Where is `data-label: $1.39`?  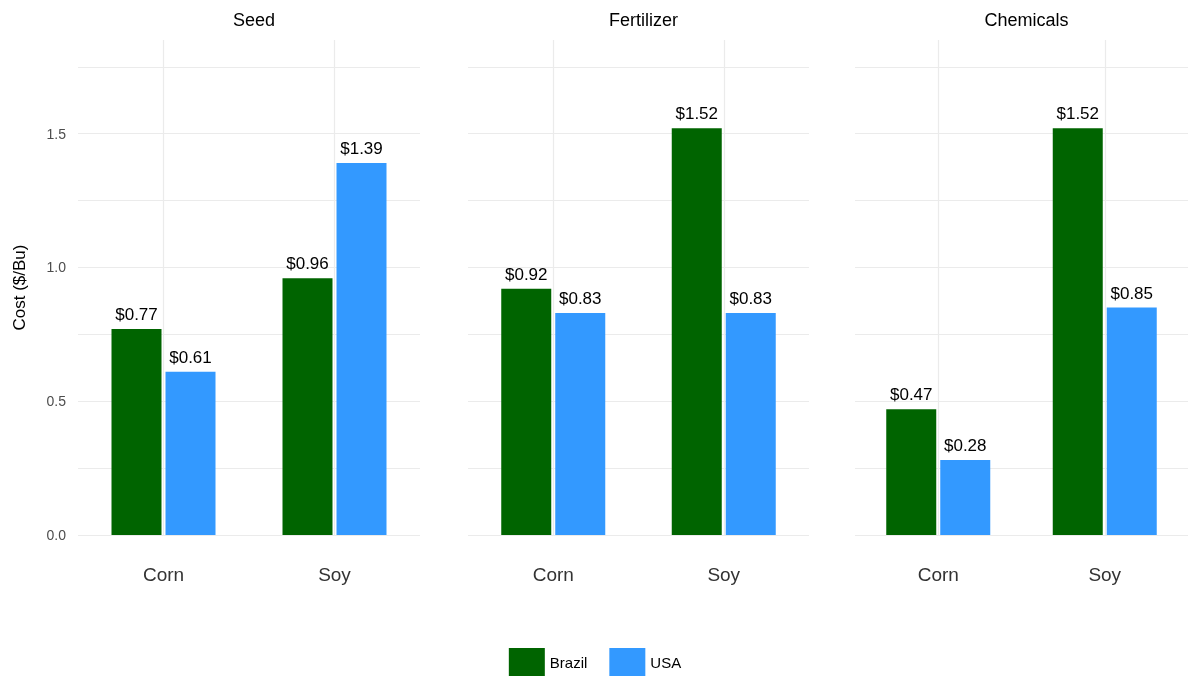
data-label: $1.39 is located at coordinates (361, 149).